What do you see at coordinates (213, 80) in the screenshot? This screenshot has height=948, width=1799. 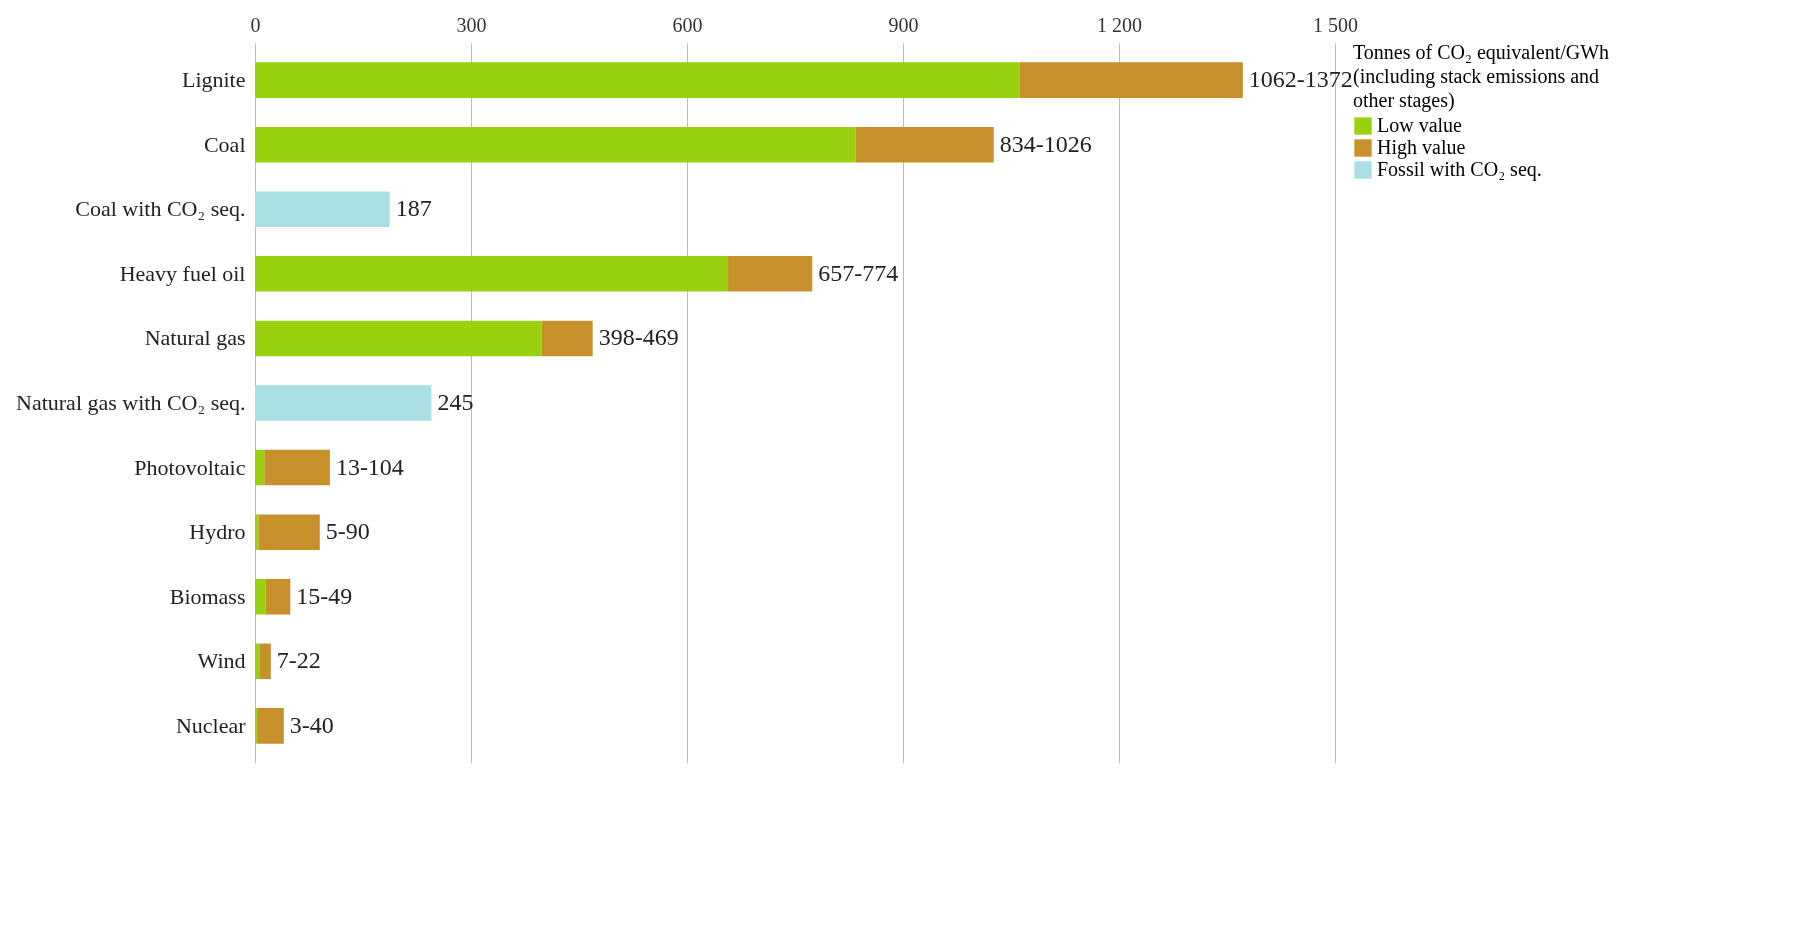 I see `y-tick-label: Lignite` at bounding box center [213, 80].